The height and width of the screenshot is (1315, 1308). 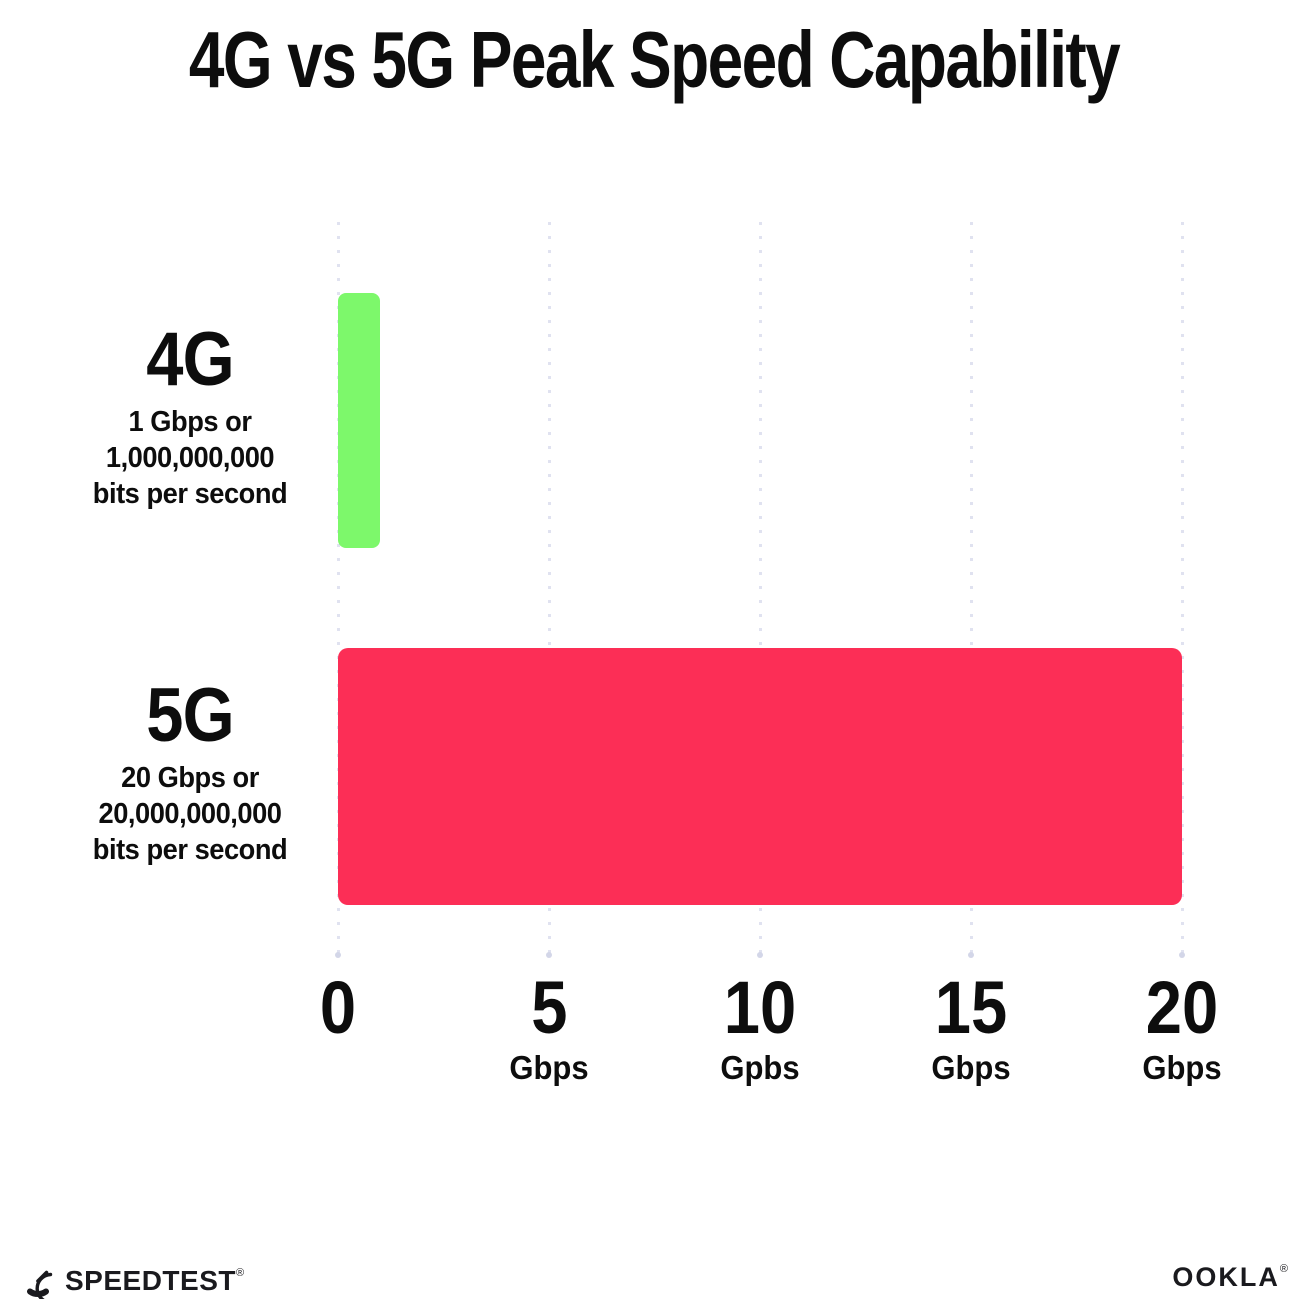 I want to click on ookla-logo: OOKLA®, so click(x=1231, y=1277).